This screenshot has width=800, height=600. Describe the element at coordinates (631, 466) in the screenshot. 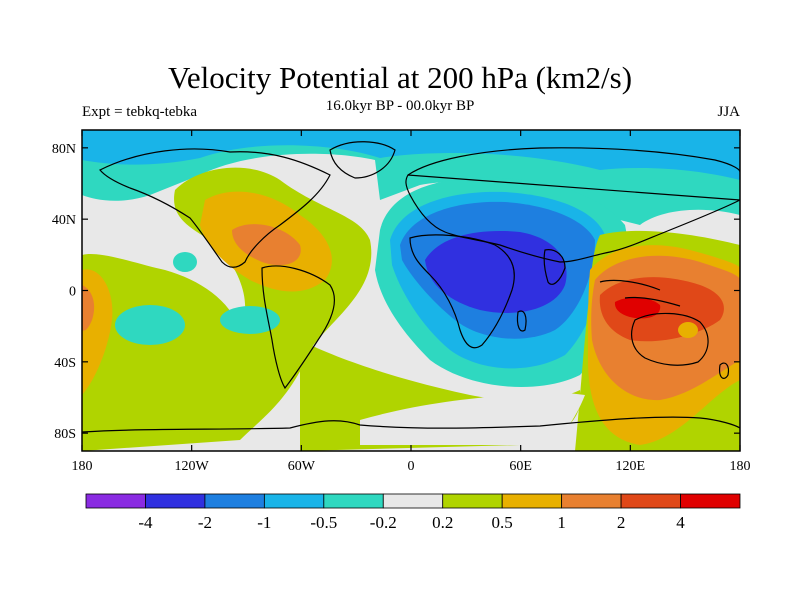

I see `x-tick-label: 120E` at that location.